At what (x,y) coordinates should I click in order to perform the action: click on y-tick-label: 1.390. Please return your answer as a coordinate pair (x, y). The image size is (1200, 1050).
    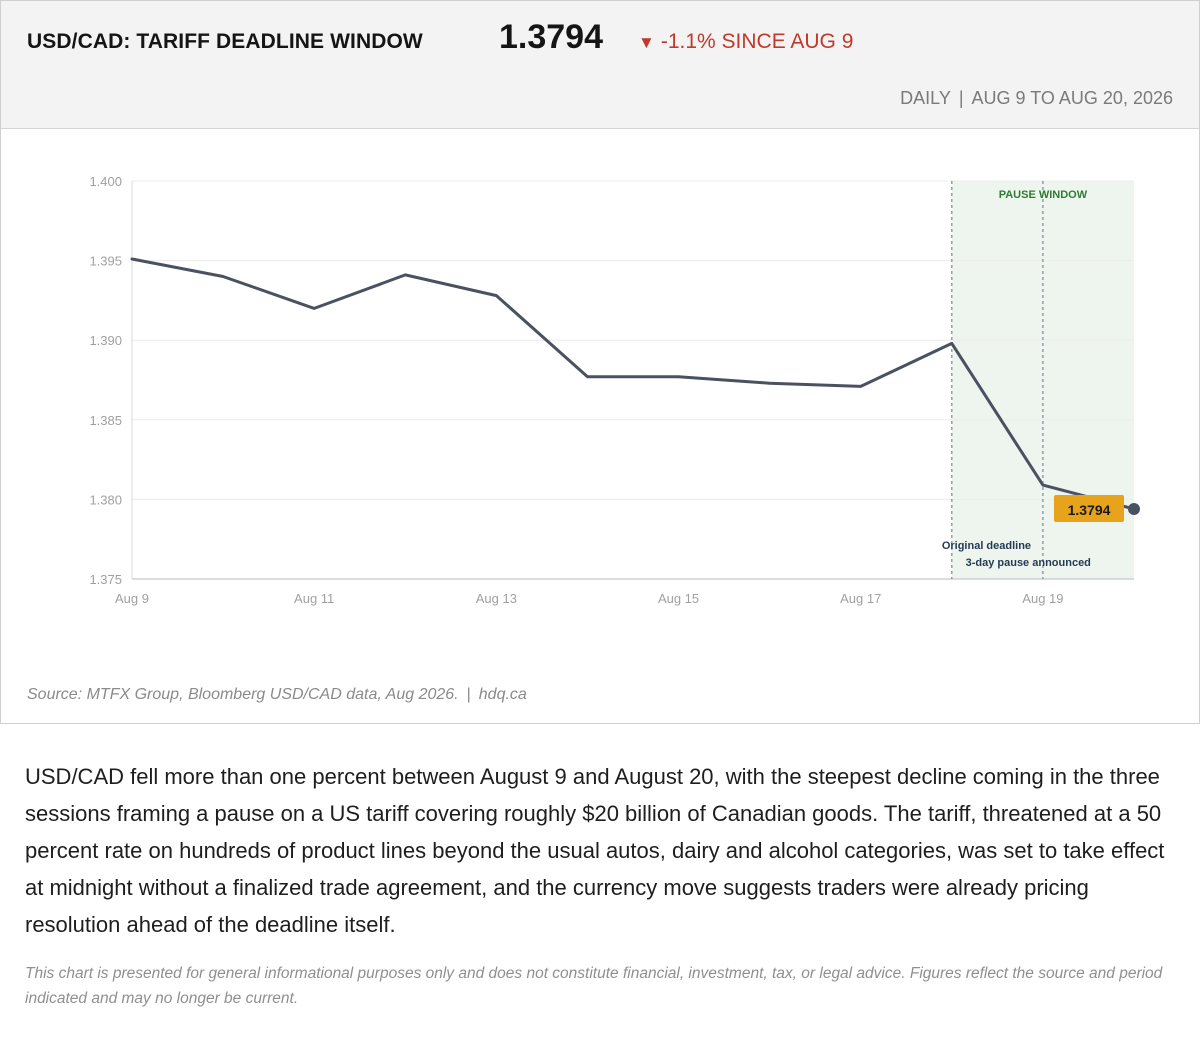
    Looking at the image, I should click on (105, 340).